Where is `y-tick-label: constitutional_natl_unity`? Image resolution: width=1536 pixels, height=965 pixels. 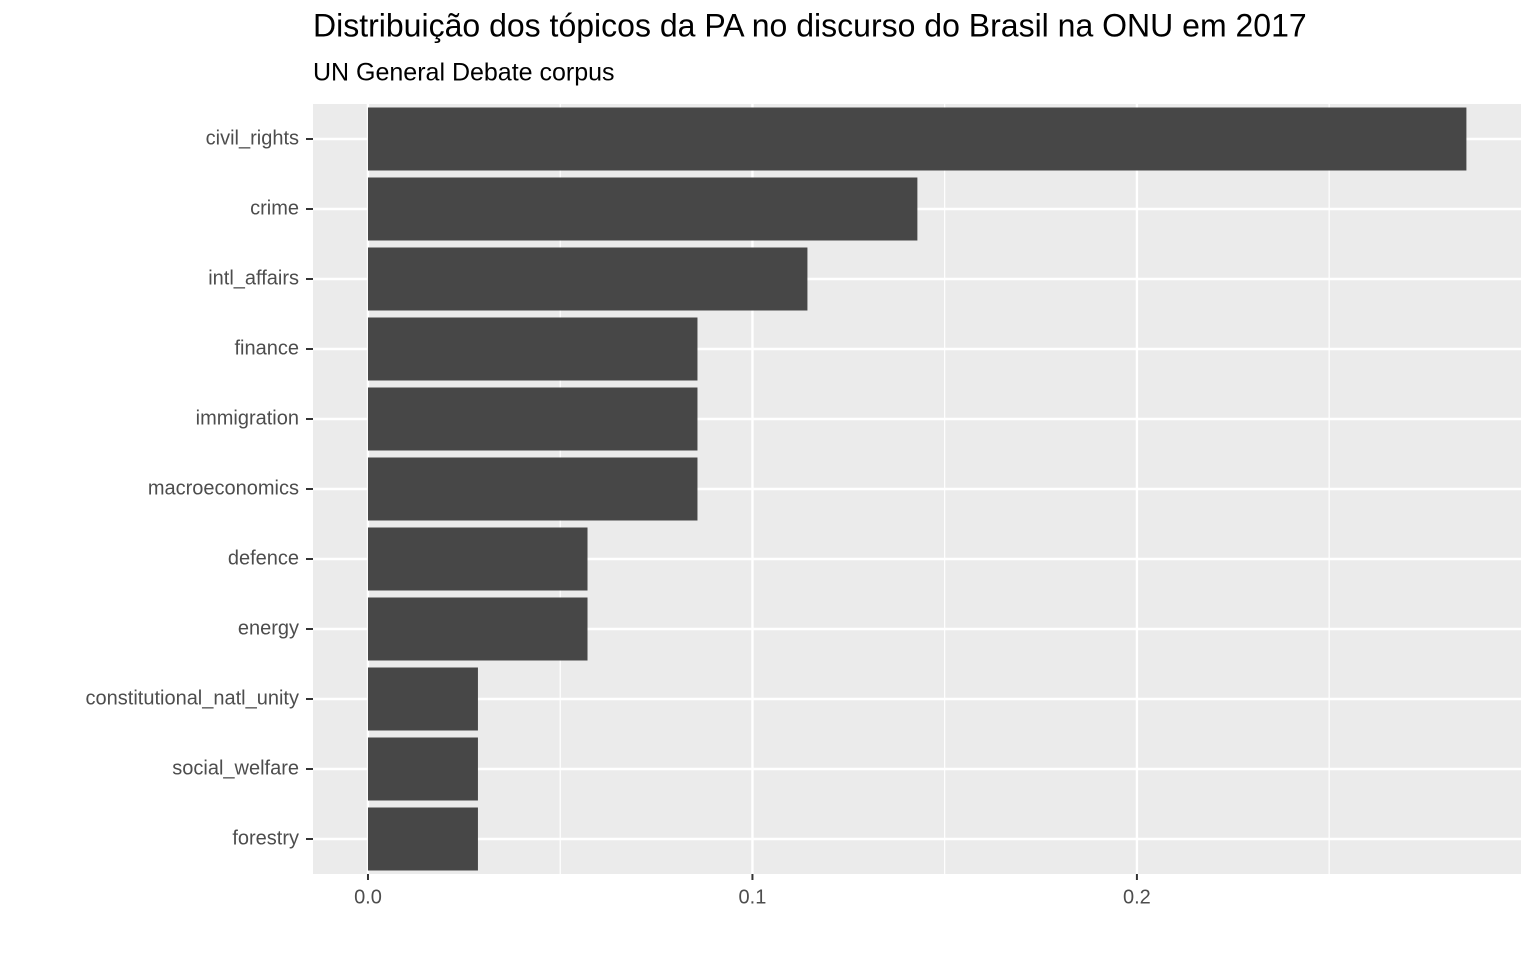 y-tick-label: constitutional_natl_unity is located at coordinates (192, 698).